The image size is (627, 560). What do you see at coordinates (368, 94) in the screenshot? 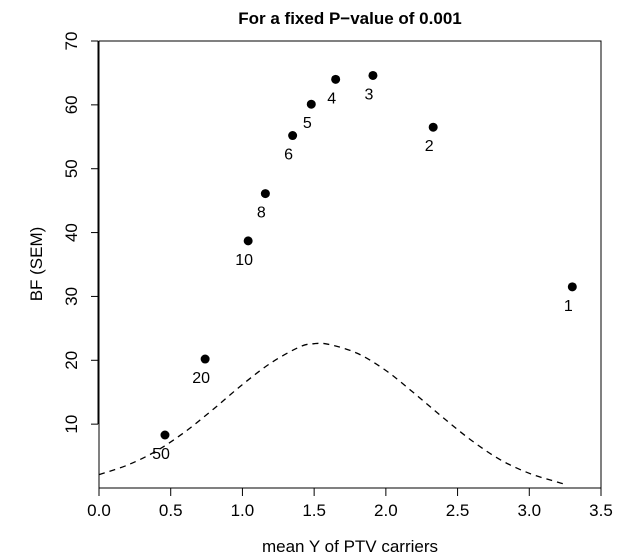
I see `point-label: 3` at bounding box center [368, 94].